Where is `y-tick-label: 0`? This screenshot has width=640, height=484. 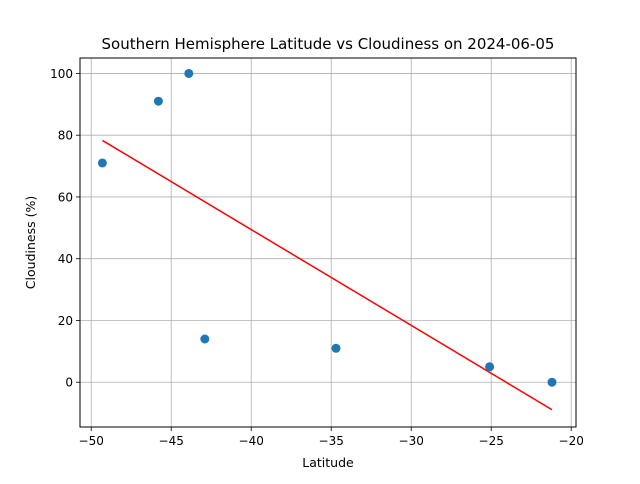
y-tick-label: 0 is located at coordinates (69, 383).